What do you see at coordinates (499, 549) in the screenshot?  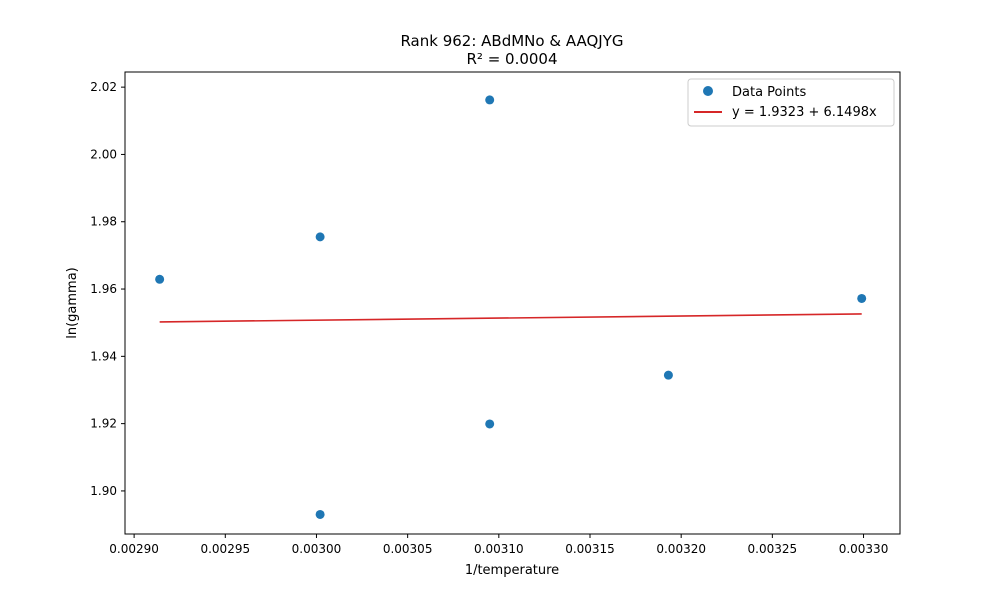 I see `x-tick-label: 0.00310` at bounding box center [499, 549].